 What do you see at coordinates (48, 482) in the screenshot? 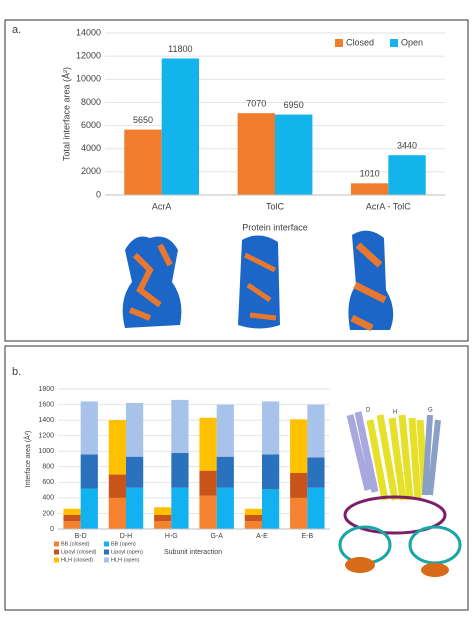
I see `y-tick-label: 600` at bounding box center [48, 482].